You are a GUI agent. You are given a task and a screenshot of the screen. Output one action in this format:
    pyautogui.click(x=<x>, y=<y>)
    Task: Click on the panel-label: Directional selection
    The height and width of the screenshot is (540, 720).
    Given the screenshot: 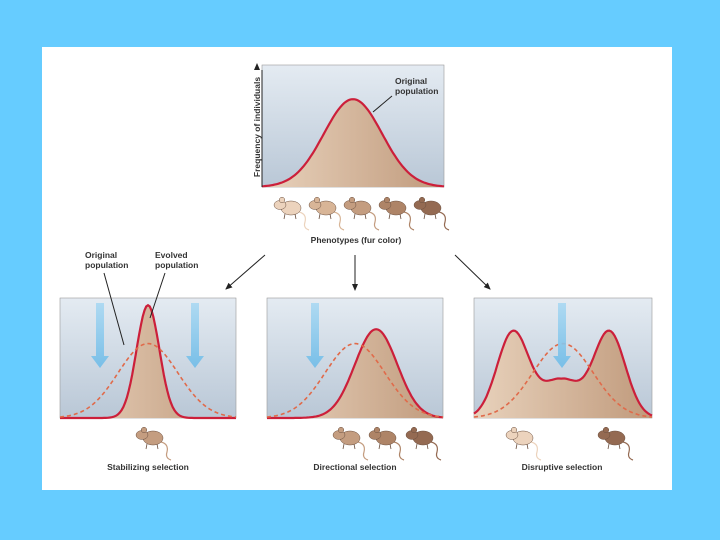 What is the action you would take?
    pyautogui.click(x=354, y=467)
    